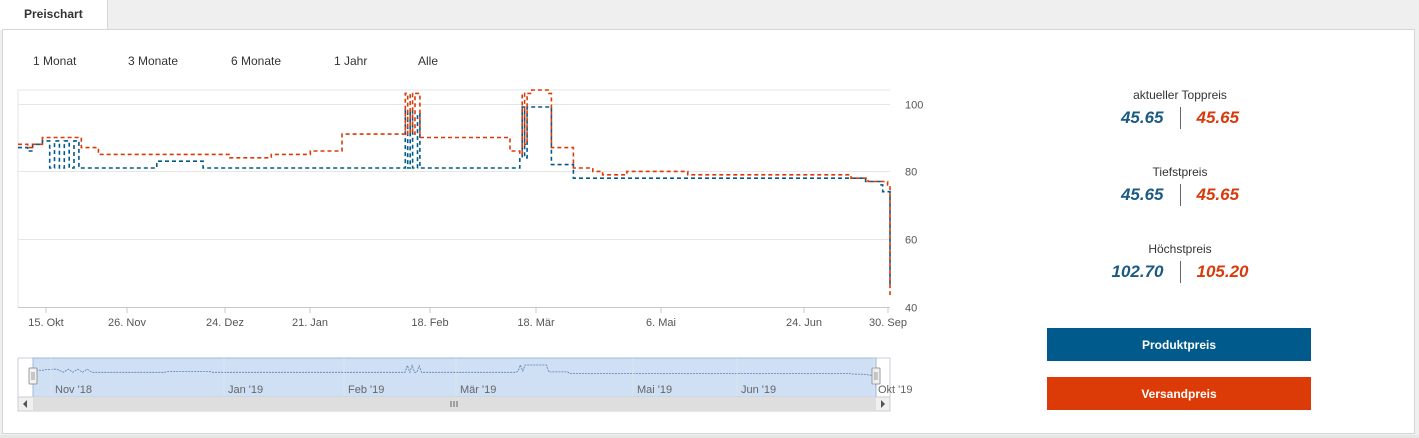 The height and width of the screenshot is (438, 1419). What do you see at coordinates (1137, 271) in the screenshot?
I see `highest-price-product: 102.70` at bounding box center [1137, 271].